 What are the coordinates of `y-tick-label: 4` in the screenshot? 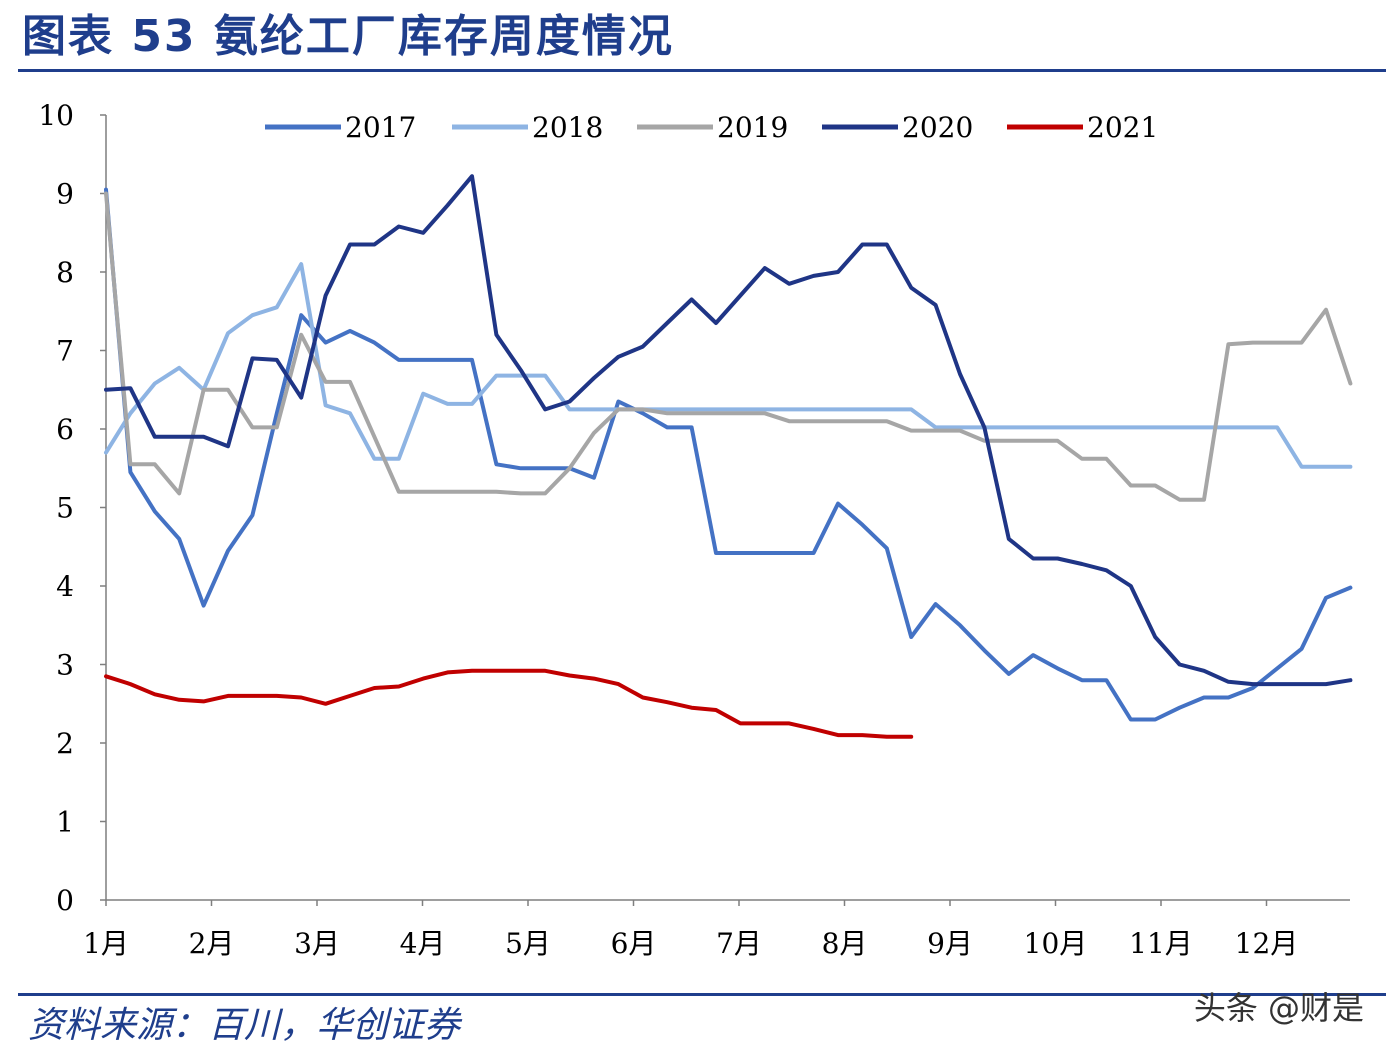 It's located at (65, 586).